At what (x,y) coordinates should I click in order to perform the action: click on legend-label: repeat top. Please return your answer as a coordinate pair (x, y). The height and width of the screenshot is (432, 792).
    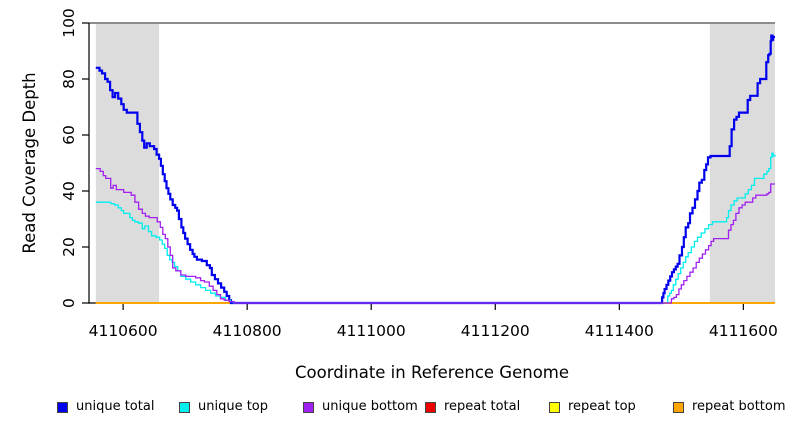
    Looking at the image, I should click on (602, 406).